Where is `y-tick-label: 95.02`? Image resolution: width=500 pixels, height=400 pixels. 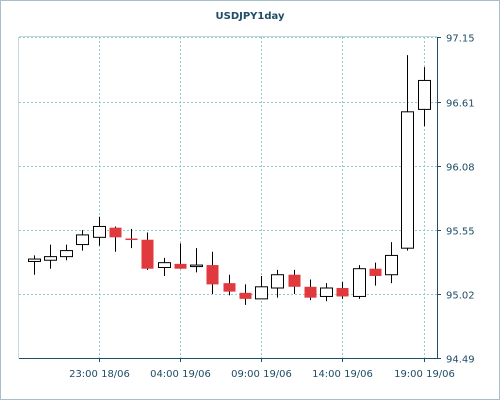
y-tick-label: 95.02 is located at coordinates (460, 296).